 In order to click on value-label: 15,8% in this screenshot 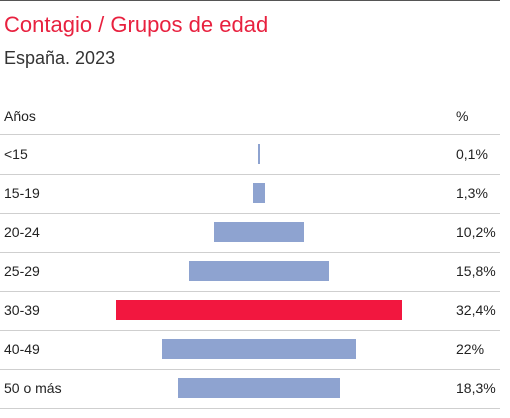, I will do `click(476, 271)`.